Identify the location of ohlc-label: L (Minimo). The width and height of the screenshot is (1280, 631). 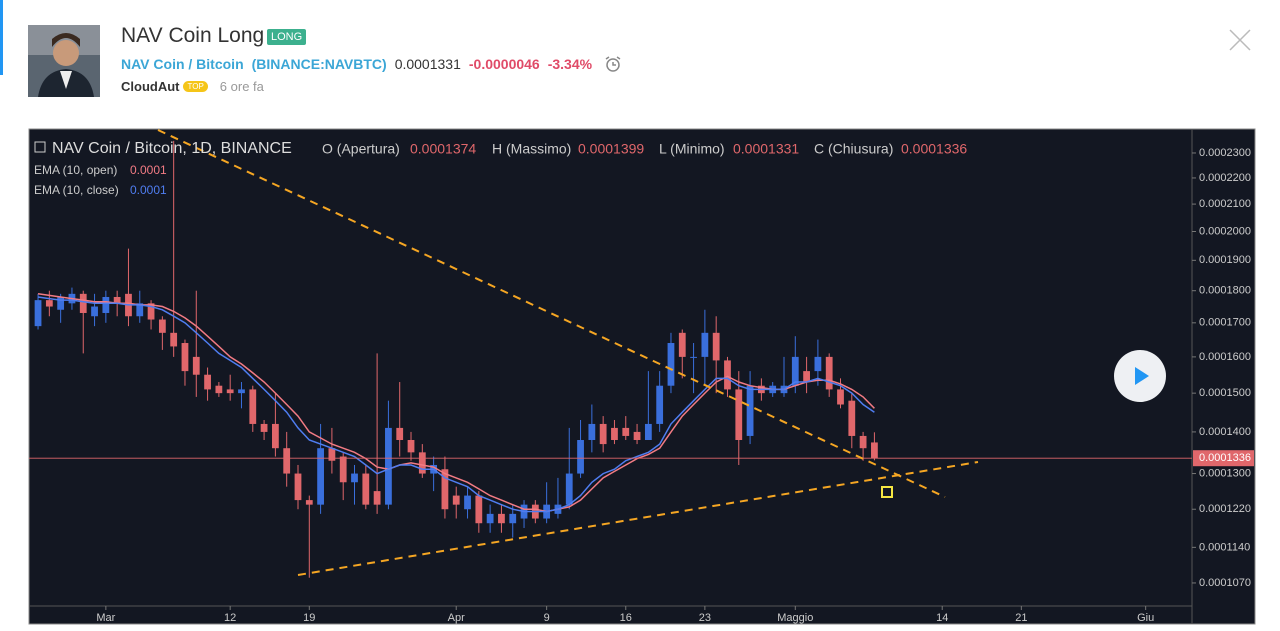
(692, 149).